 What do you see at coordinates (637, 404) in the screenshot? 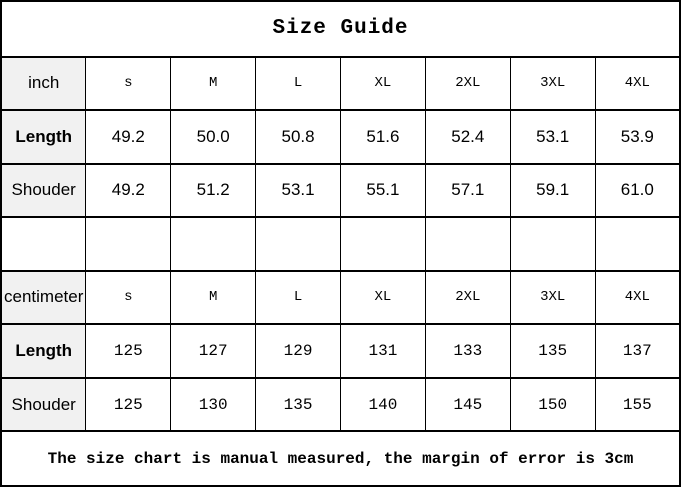
I see `shoulder-value-cell: 155` at bounding box center [637, 404].